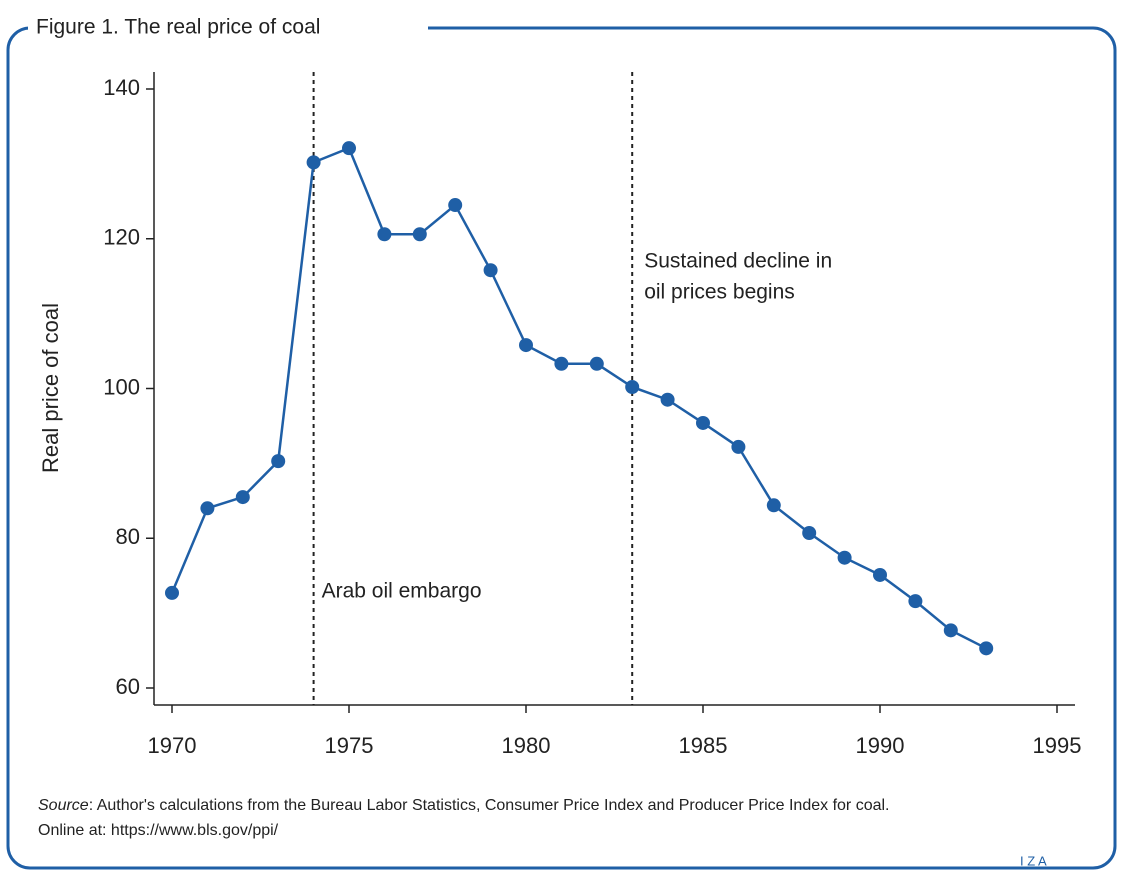  I want to click on annotation-label: oil prices begins, so click(719, 292).